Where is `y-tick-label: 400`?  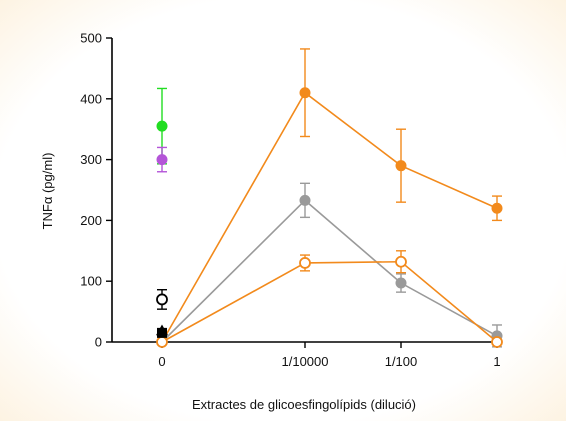
y-tick-label: 400 is located at coordinates (91, 98).